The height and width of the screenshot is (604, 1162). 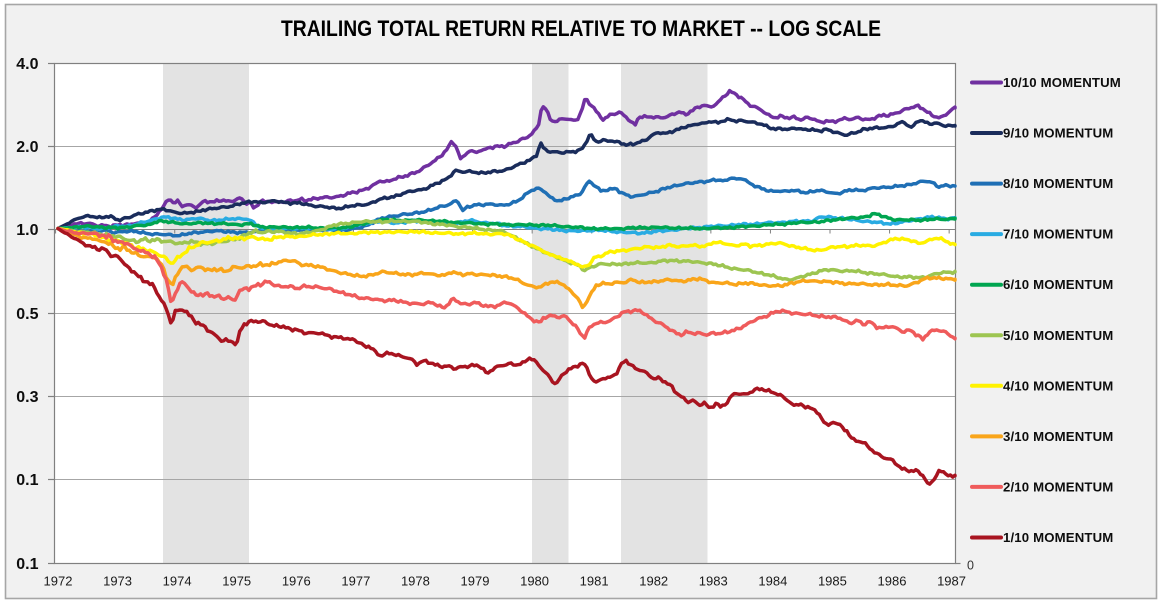 I want to click on svg-text: 1986, so click(x=892, y=581).